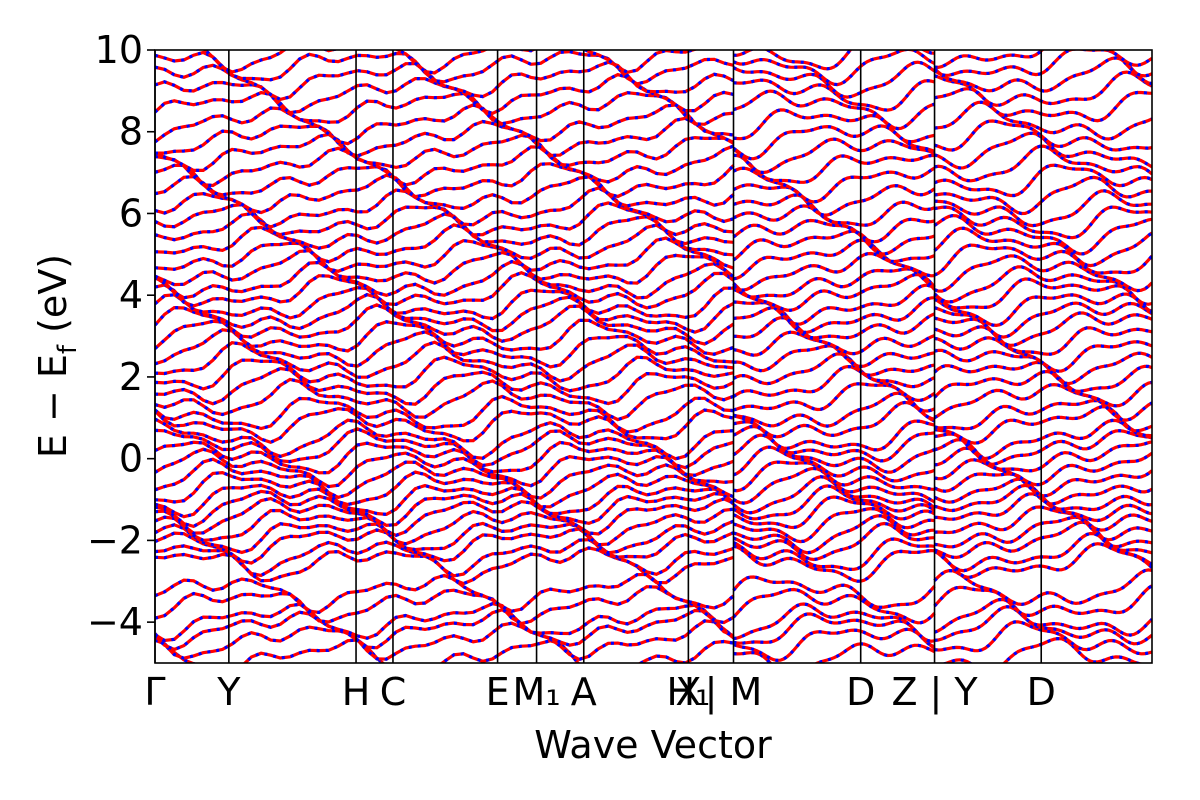 This screenshot has width=1200, height=800. I want to click on y-axis-title: E − Ef (eV), so click(57, 356).